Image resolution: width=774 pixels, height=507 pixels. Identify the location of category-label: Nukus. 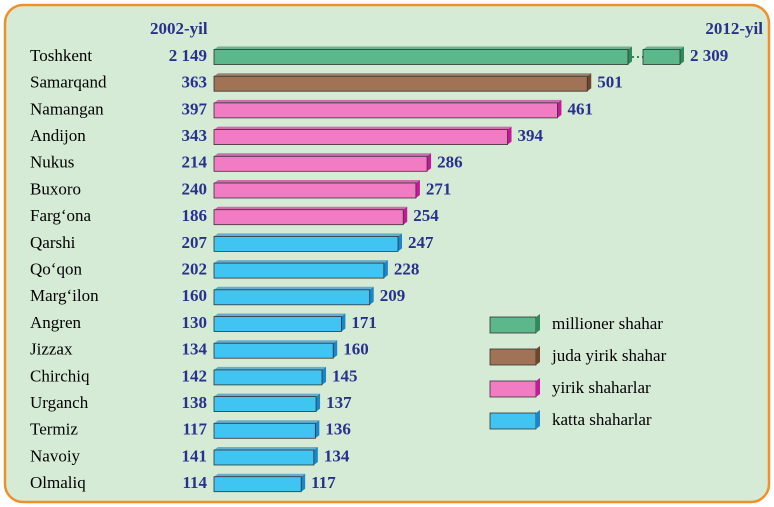
(52, 162).